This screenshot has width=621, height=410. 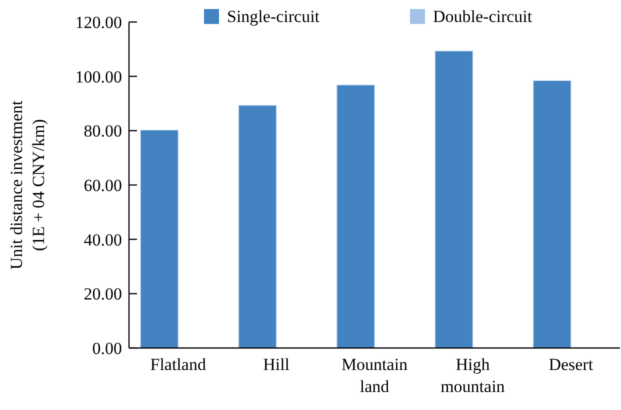 I want to click on legend-label: Double-circuit, so click(x=482, y=16).